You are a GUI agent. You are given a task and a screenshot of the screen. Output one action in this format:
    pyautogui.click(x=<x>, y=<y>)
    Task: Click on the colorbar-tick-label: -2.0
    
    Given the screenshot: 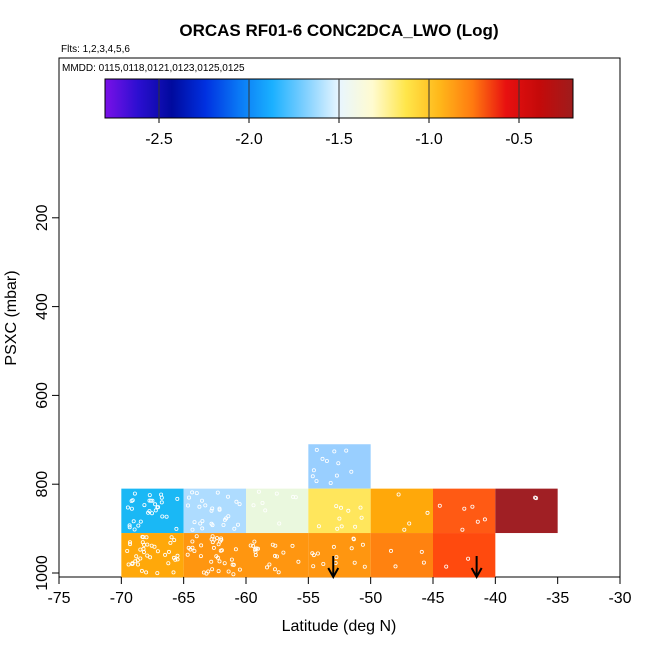 What is the action you would take?
    pyautogui.click(x=249, y=139)
    